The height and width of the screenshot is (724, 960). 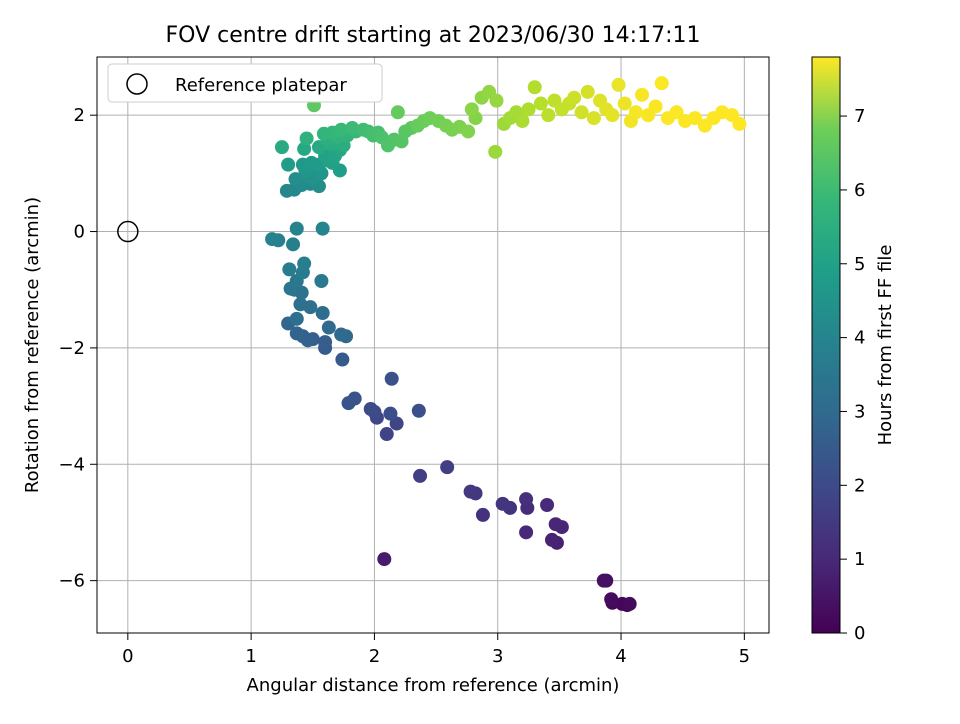 I want to click on y-tick-label: −6, so click(x=71, y=581).